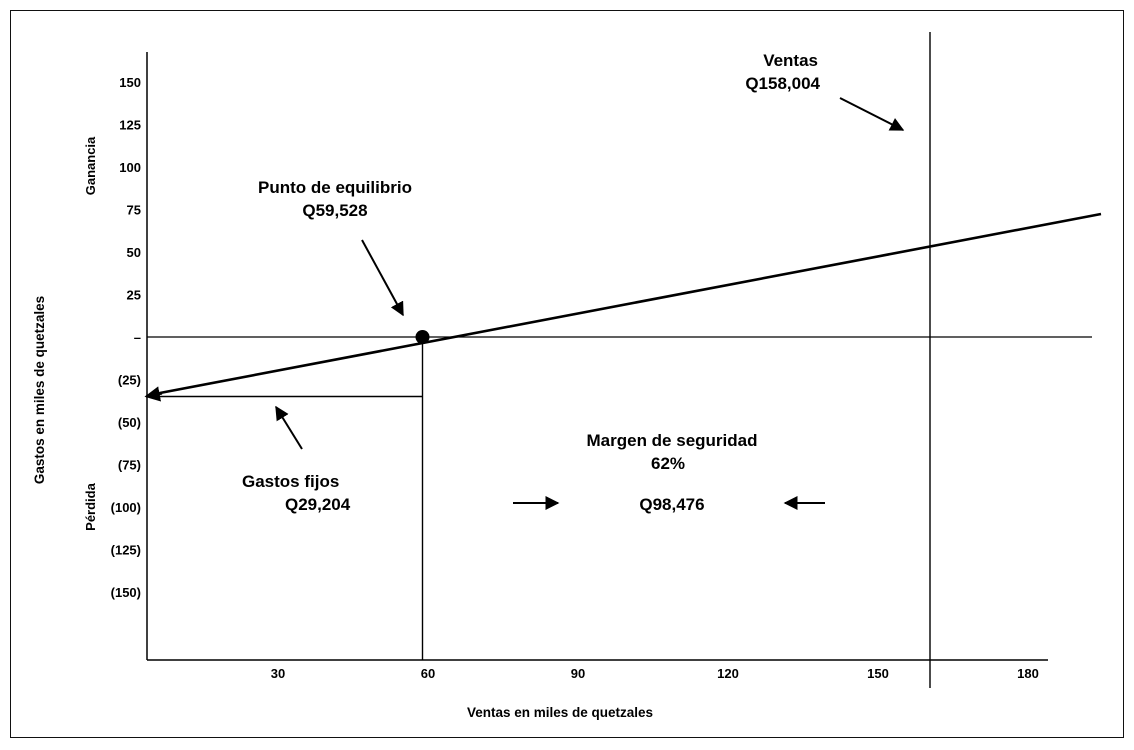 The height and width of the screenshot is (750, 1134). I want to click on y-axis-label: Gastos en miles de quetzales, so click(39, 390).